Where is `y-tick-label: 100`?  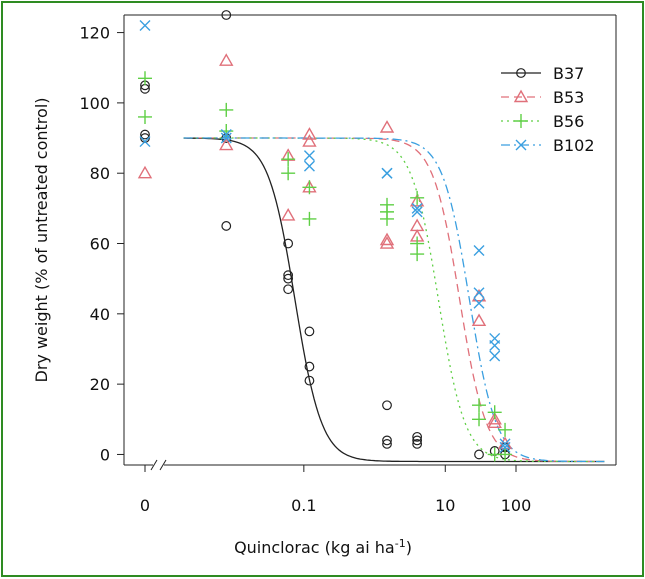 y-tick-label: 100 is located at coordinates (94, 103).